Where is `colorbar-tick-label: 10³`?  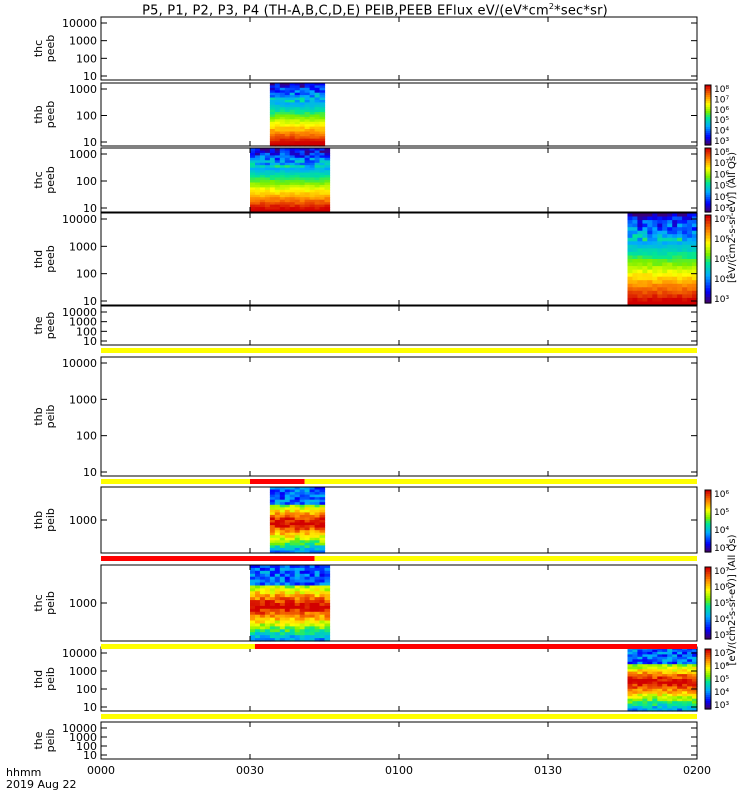 colorbar-tick-label: 10³ is located at coordinates (721, 209).